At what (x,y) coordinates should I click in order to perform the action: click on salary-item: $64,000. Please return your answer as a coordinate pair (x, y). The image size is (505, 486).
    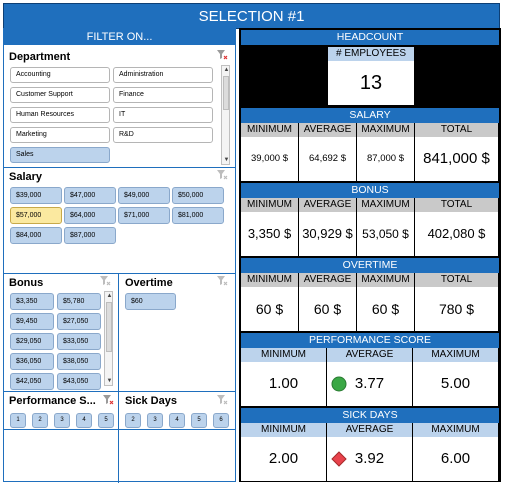
    Looking at the image, I should click on (90, 215).